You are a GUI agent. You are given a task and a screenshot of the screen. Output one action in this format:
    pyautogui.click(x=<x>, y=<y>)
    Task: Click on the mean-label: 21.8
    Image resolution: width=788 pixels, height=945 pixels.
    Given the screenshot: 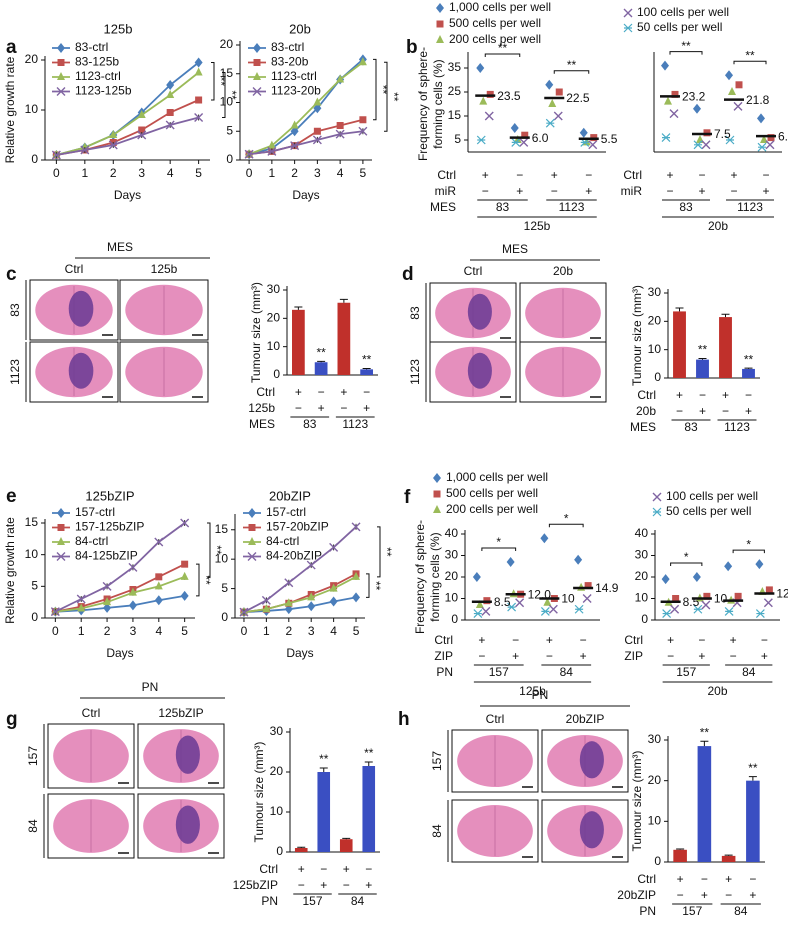 What is the action you would take?
    pyautogui.click(x=758, y=100)
    